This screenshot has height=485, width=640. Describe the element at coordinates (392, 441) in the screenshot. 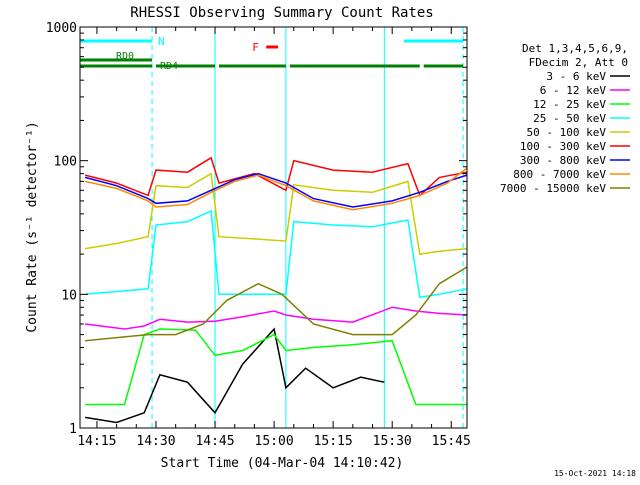

I see `x-tick-label: 15:30` at that location.